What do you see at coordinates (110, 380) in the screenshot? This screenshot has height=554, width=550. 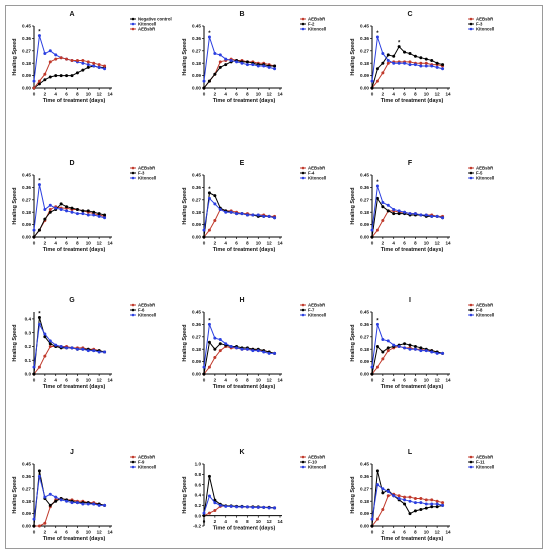 I see `x-tick-label: 14` at bounding box center [110, 380].